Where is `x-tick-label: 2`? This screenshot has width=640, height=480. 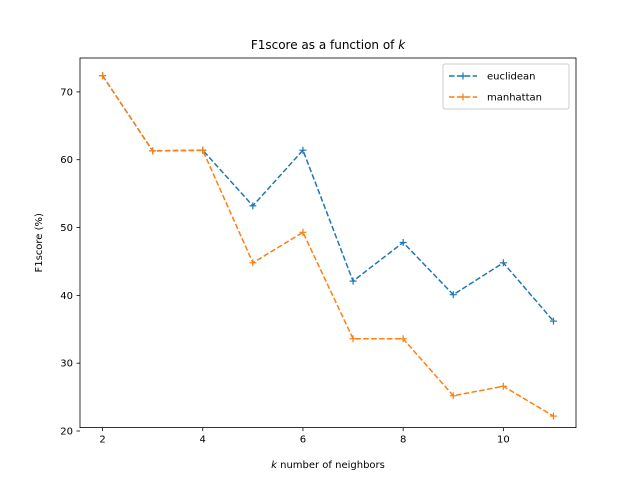 x-tick-label: 2 is located at coordinates (102, 440).